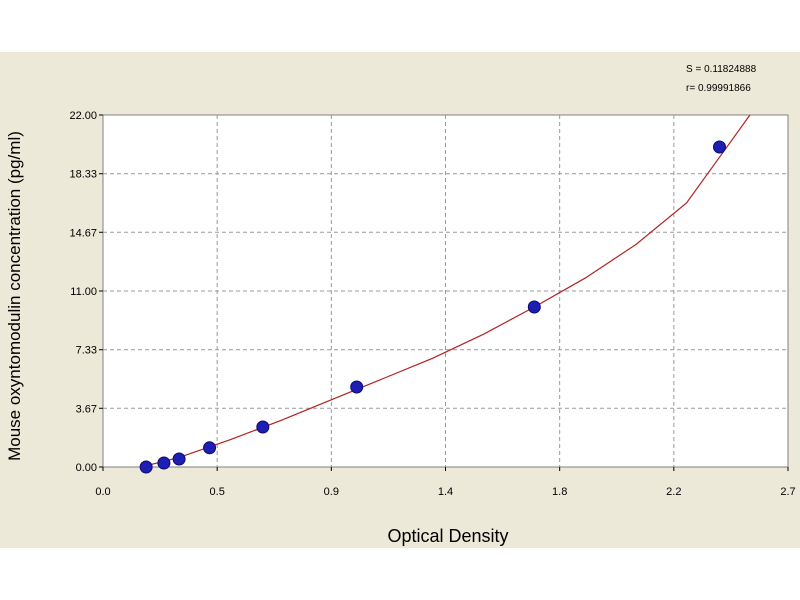 The width and height of the screenshot is (800, 600). Describe the element at coordinates (83, 116) in the screenshot. I see `y-tick-label: 22.00` at that location.